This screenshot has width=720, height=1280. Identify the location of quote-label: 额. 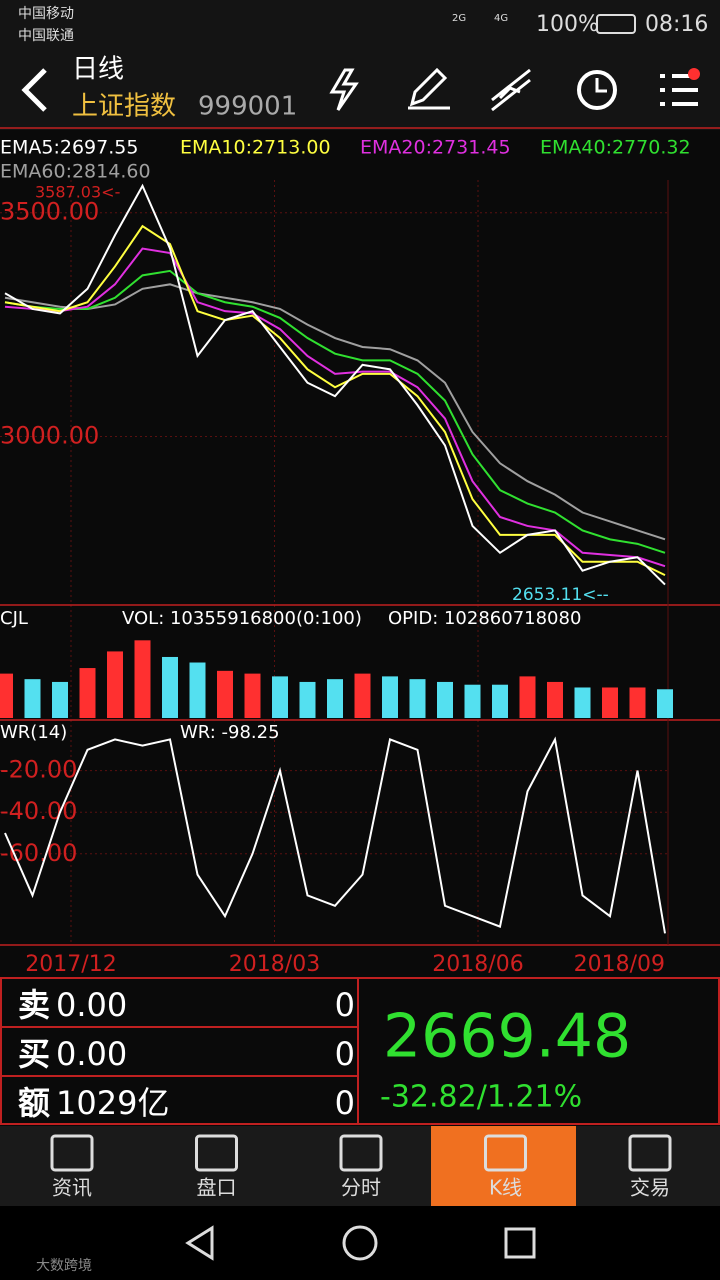
(34, 1103).